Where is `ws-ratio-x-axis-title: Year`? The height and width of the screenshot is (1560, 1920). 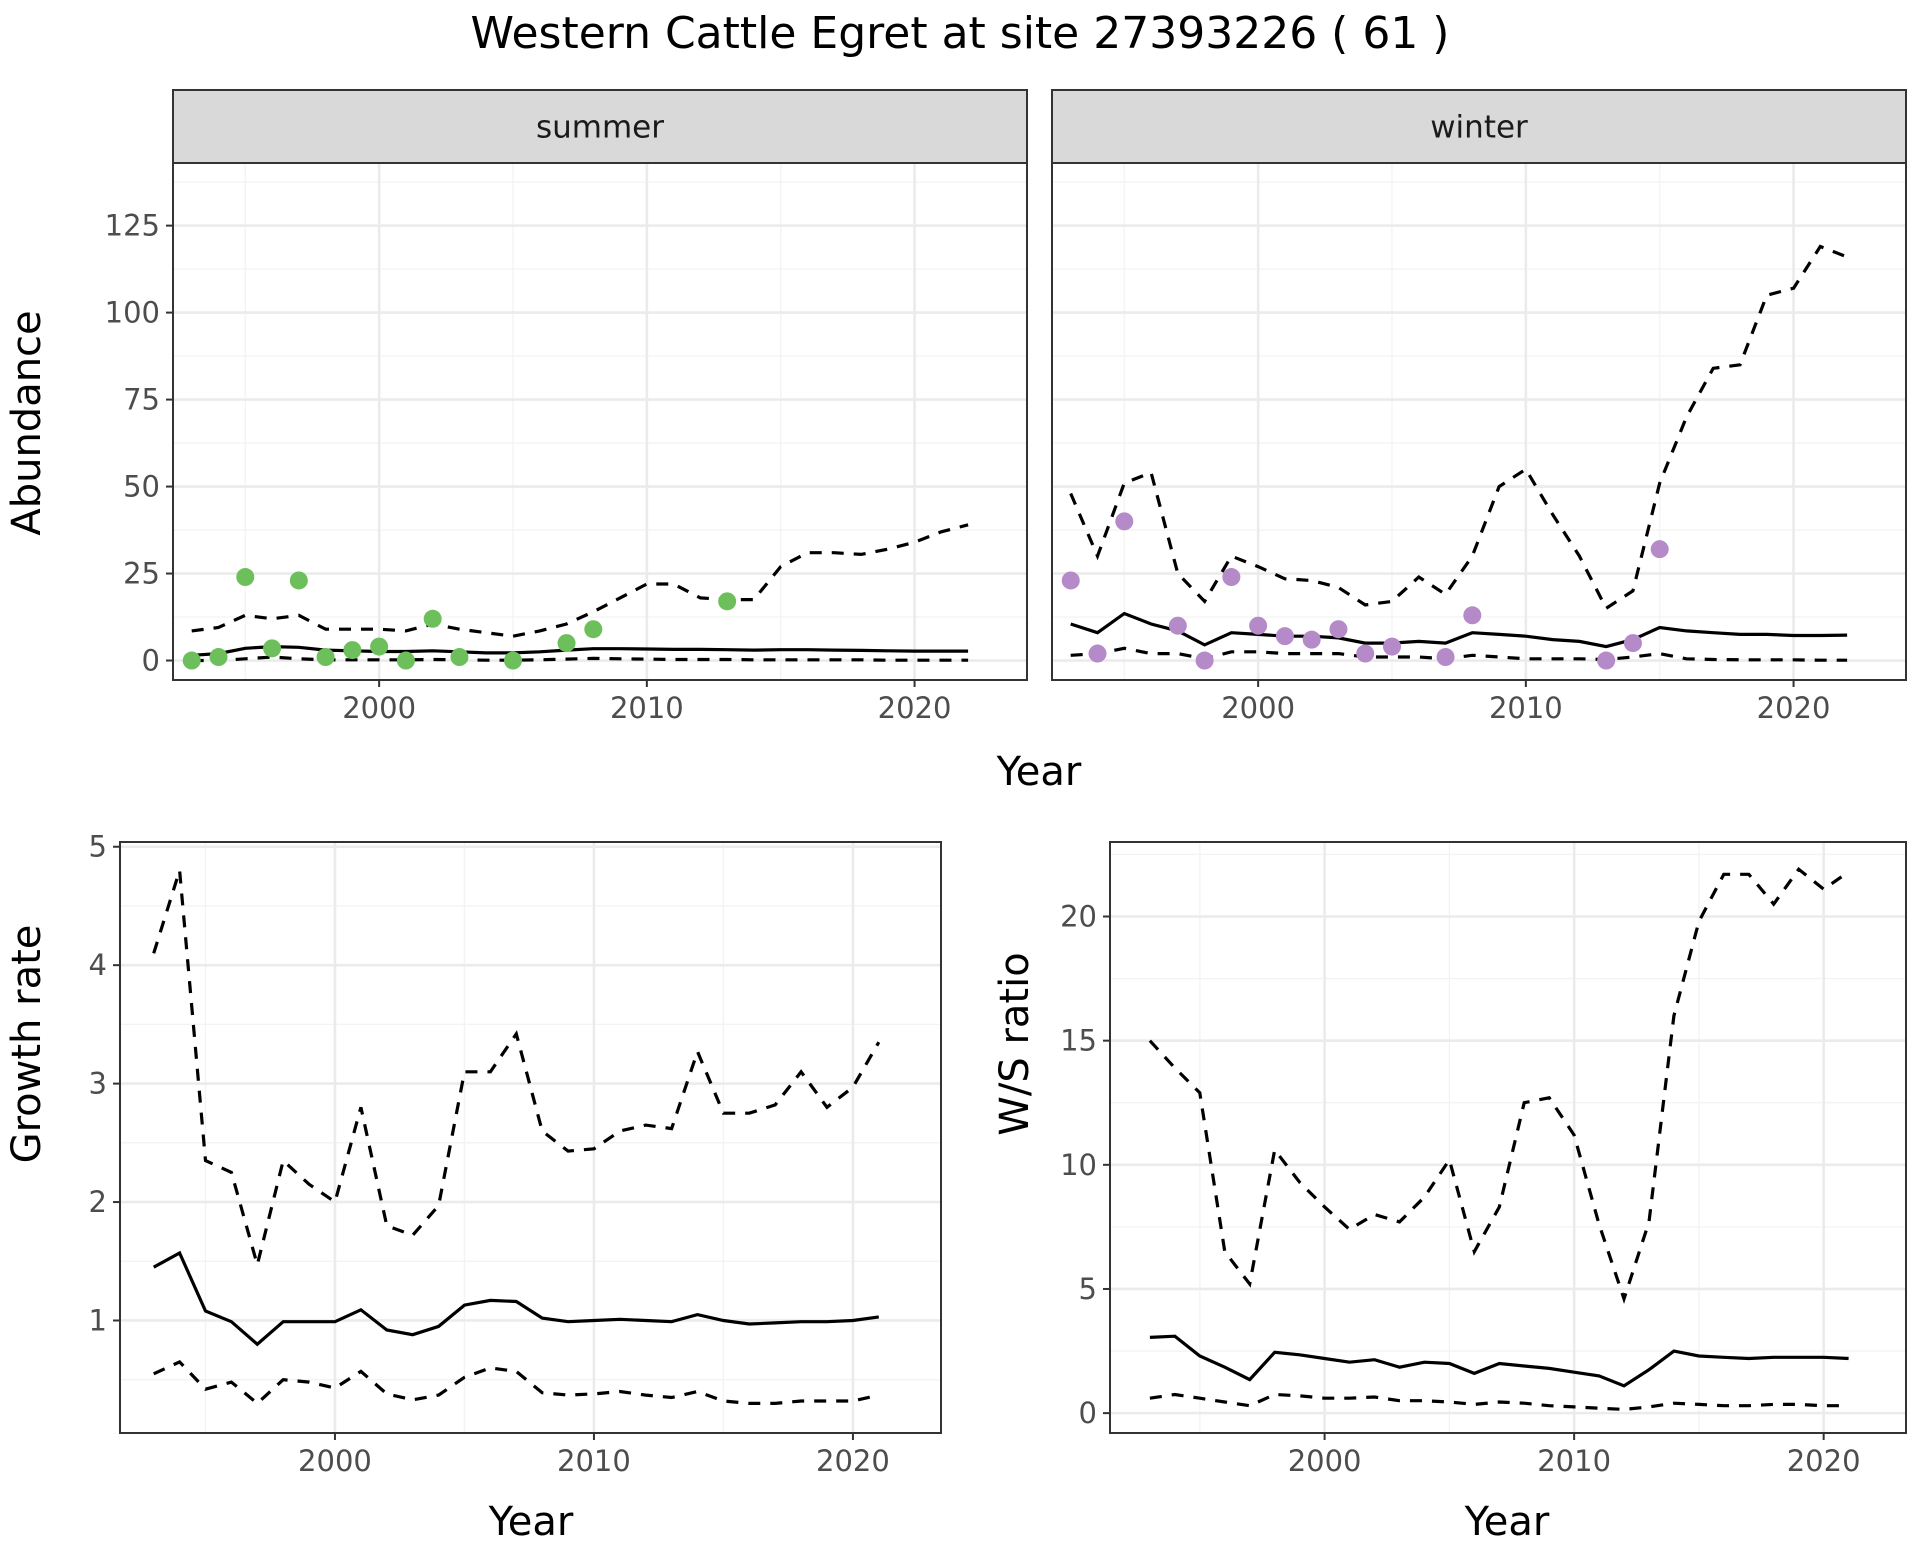 ws-ratio-x-axis-title: Year is located at coordinates (1507, 1522).